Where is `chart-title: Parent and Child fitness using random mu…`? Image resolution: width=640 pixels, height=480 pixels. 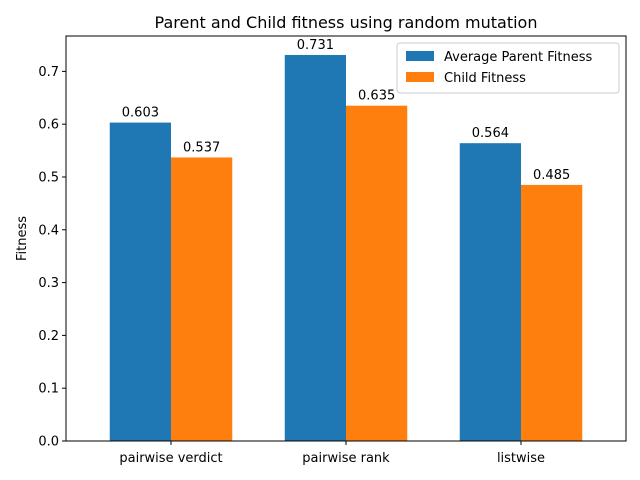 chart-title: Parent and Child fitness using random mu… is located at coordinates (346, 22).